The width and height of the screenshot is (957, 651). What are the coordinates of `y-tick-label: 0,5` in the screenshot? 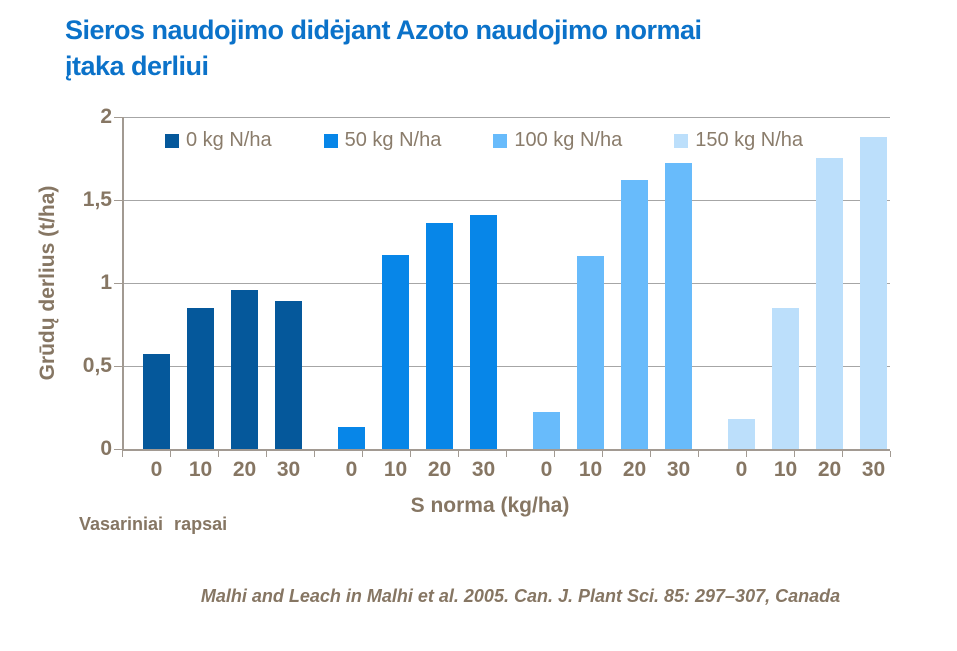 It's located at (97, 365).